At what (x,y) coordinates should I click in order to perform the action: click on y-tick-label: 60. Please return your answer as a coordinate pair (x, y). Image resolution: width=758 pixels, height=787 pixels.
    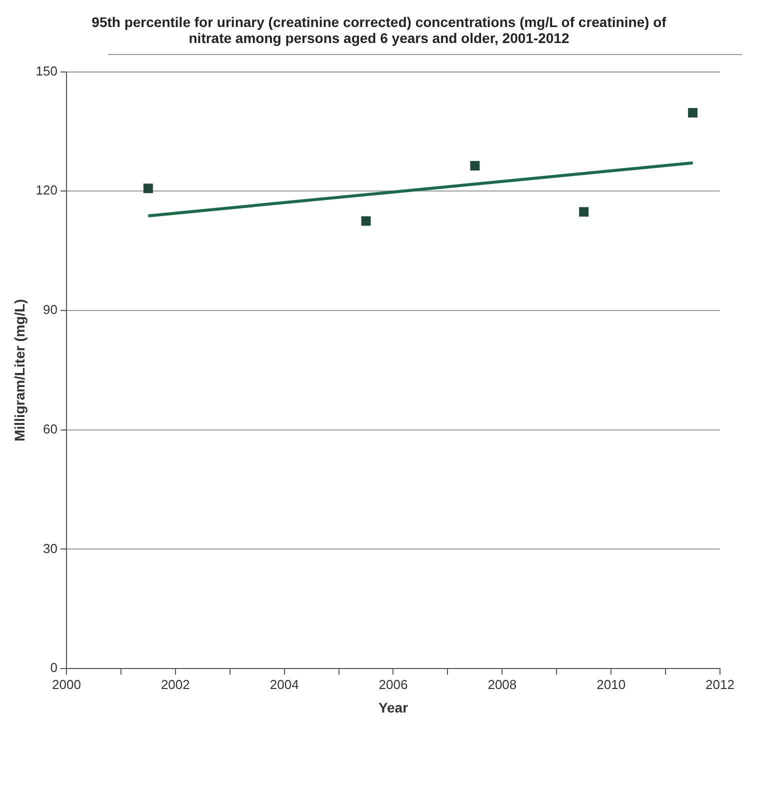
    Looking at the image, I should click on (50, 428).